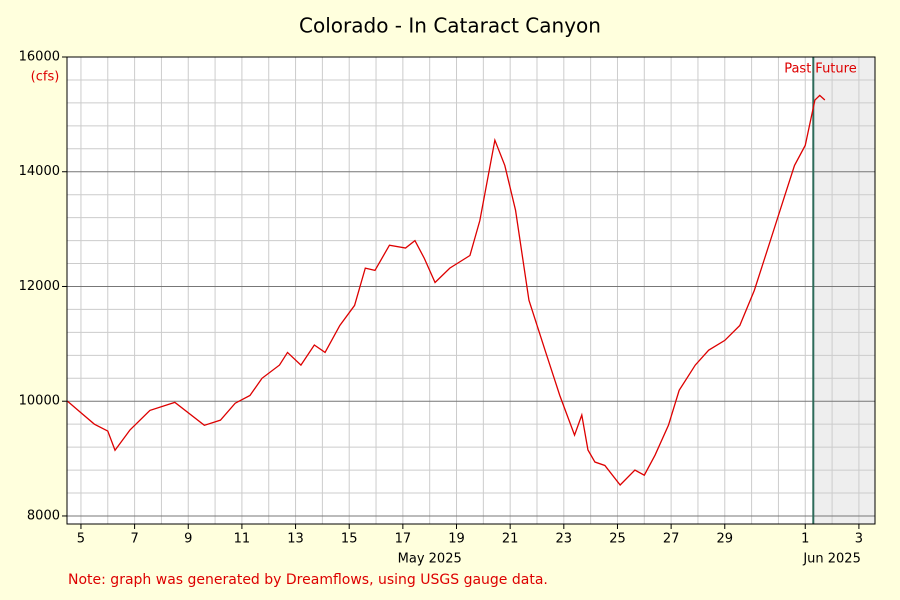  I want to click on y-axis-label: (cfs), so click(45, 77).